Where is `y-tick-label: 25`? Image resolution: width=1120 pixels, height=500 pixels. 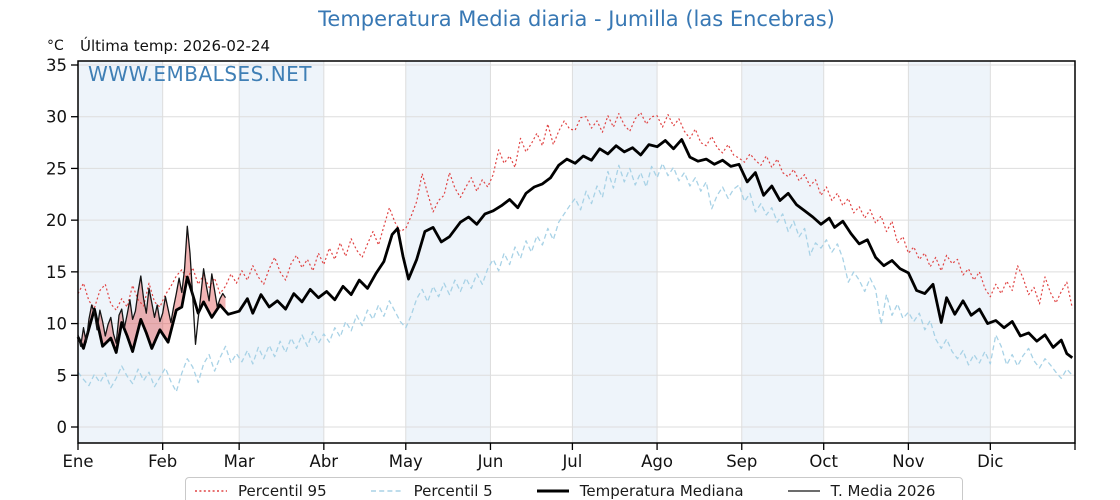 y-tick-label: 25 is located at coordinates (56, 168).